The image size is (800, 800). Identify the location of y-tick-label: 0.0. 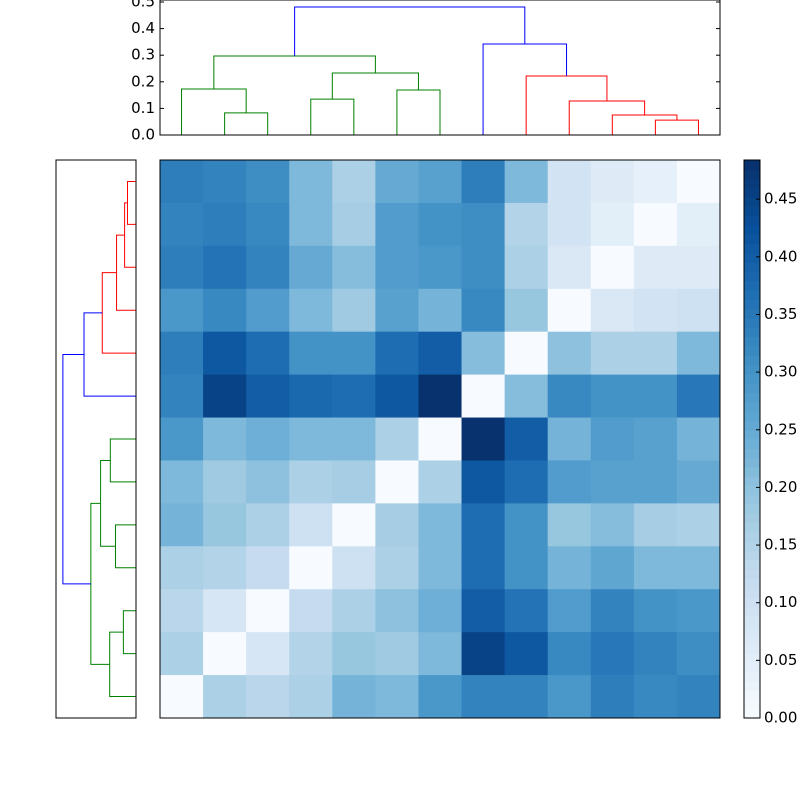
(143, 135).